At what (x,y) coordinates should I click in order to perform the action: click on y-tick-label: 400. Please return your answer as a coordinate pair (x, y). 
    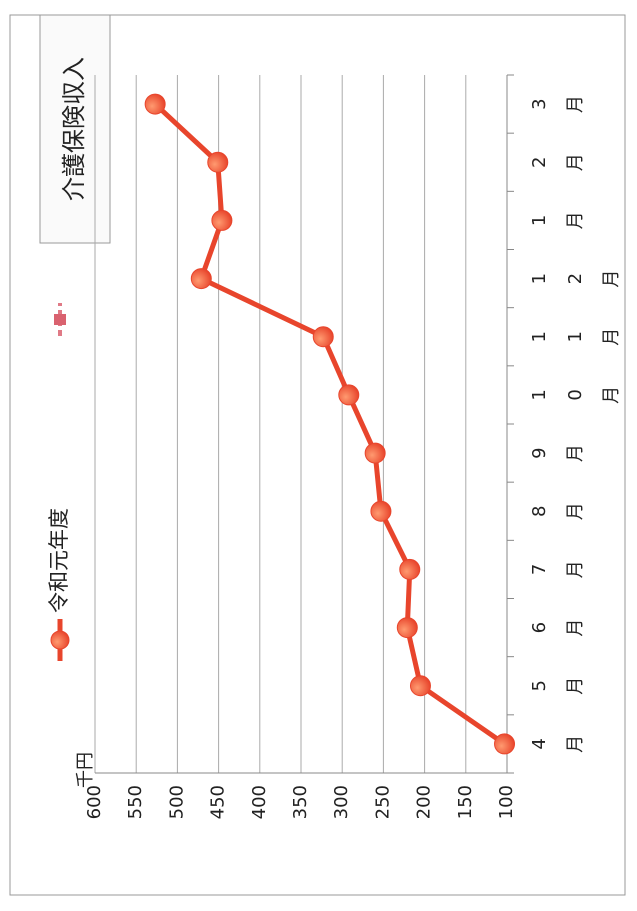
    Looking at the image, I should click on (259, 802).